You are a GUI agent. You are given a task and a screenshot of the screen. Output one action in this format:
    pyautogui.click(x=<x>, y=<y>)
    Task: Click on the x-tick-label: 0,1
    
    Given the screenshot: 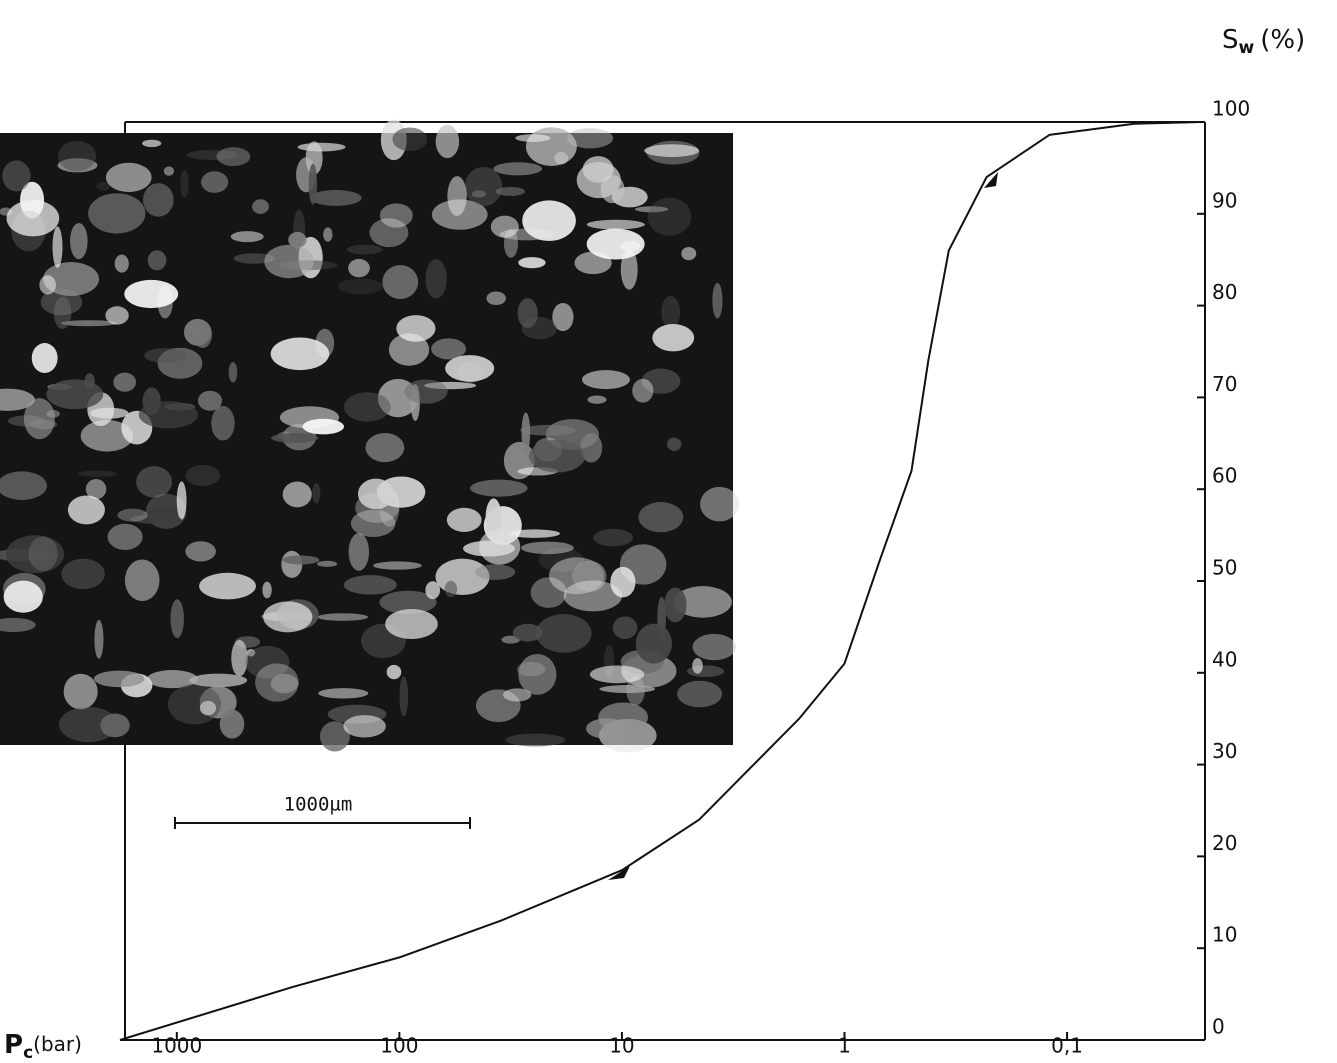 What is the action you would take?
    pyautogui.click(x=1067, y=1046)
    